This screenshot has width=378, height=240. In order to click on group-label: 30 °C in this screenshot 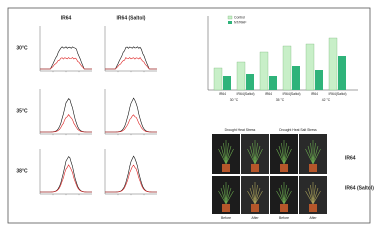, I will do `click(234, 100)`.